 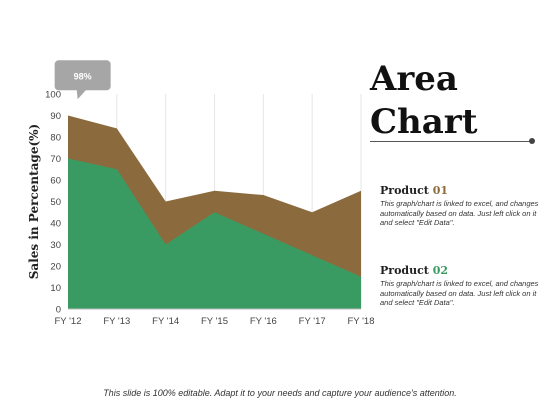 I want to click on callout-box, so click(x=82, y=75).